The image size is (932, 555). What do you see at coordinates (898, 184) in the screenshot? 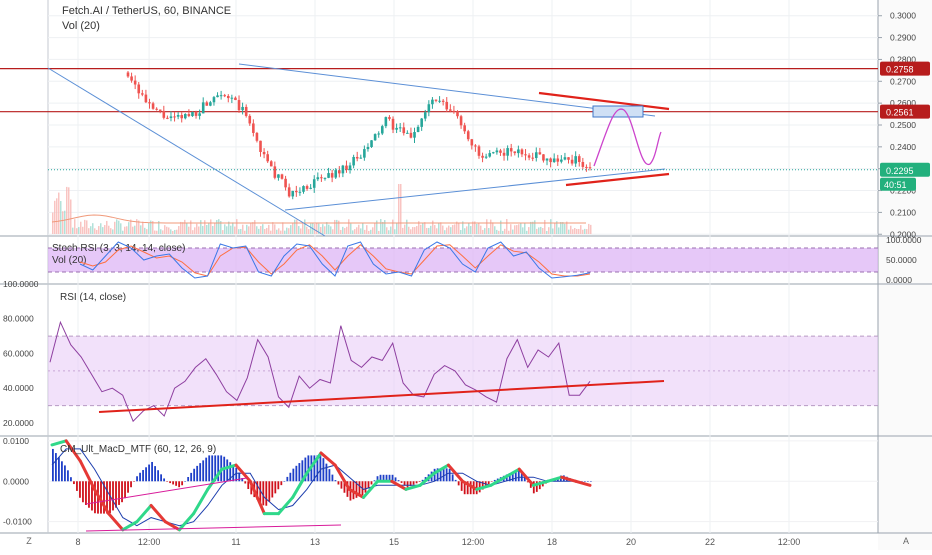
I see `countdown-badge` at bounding box center [898, 184].